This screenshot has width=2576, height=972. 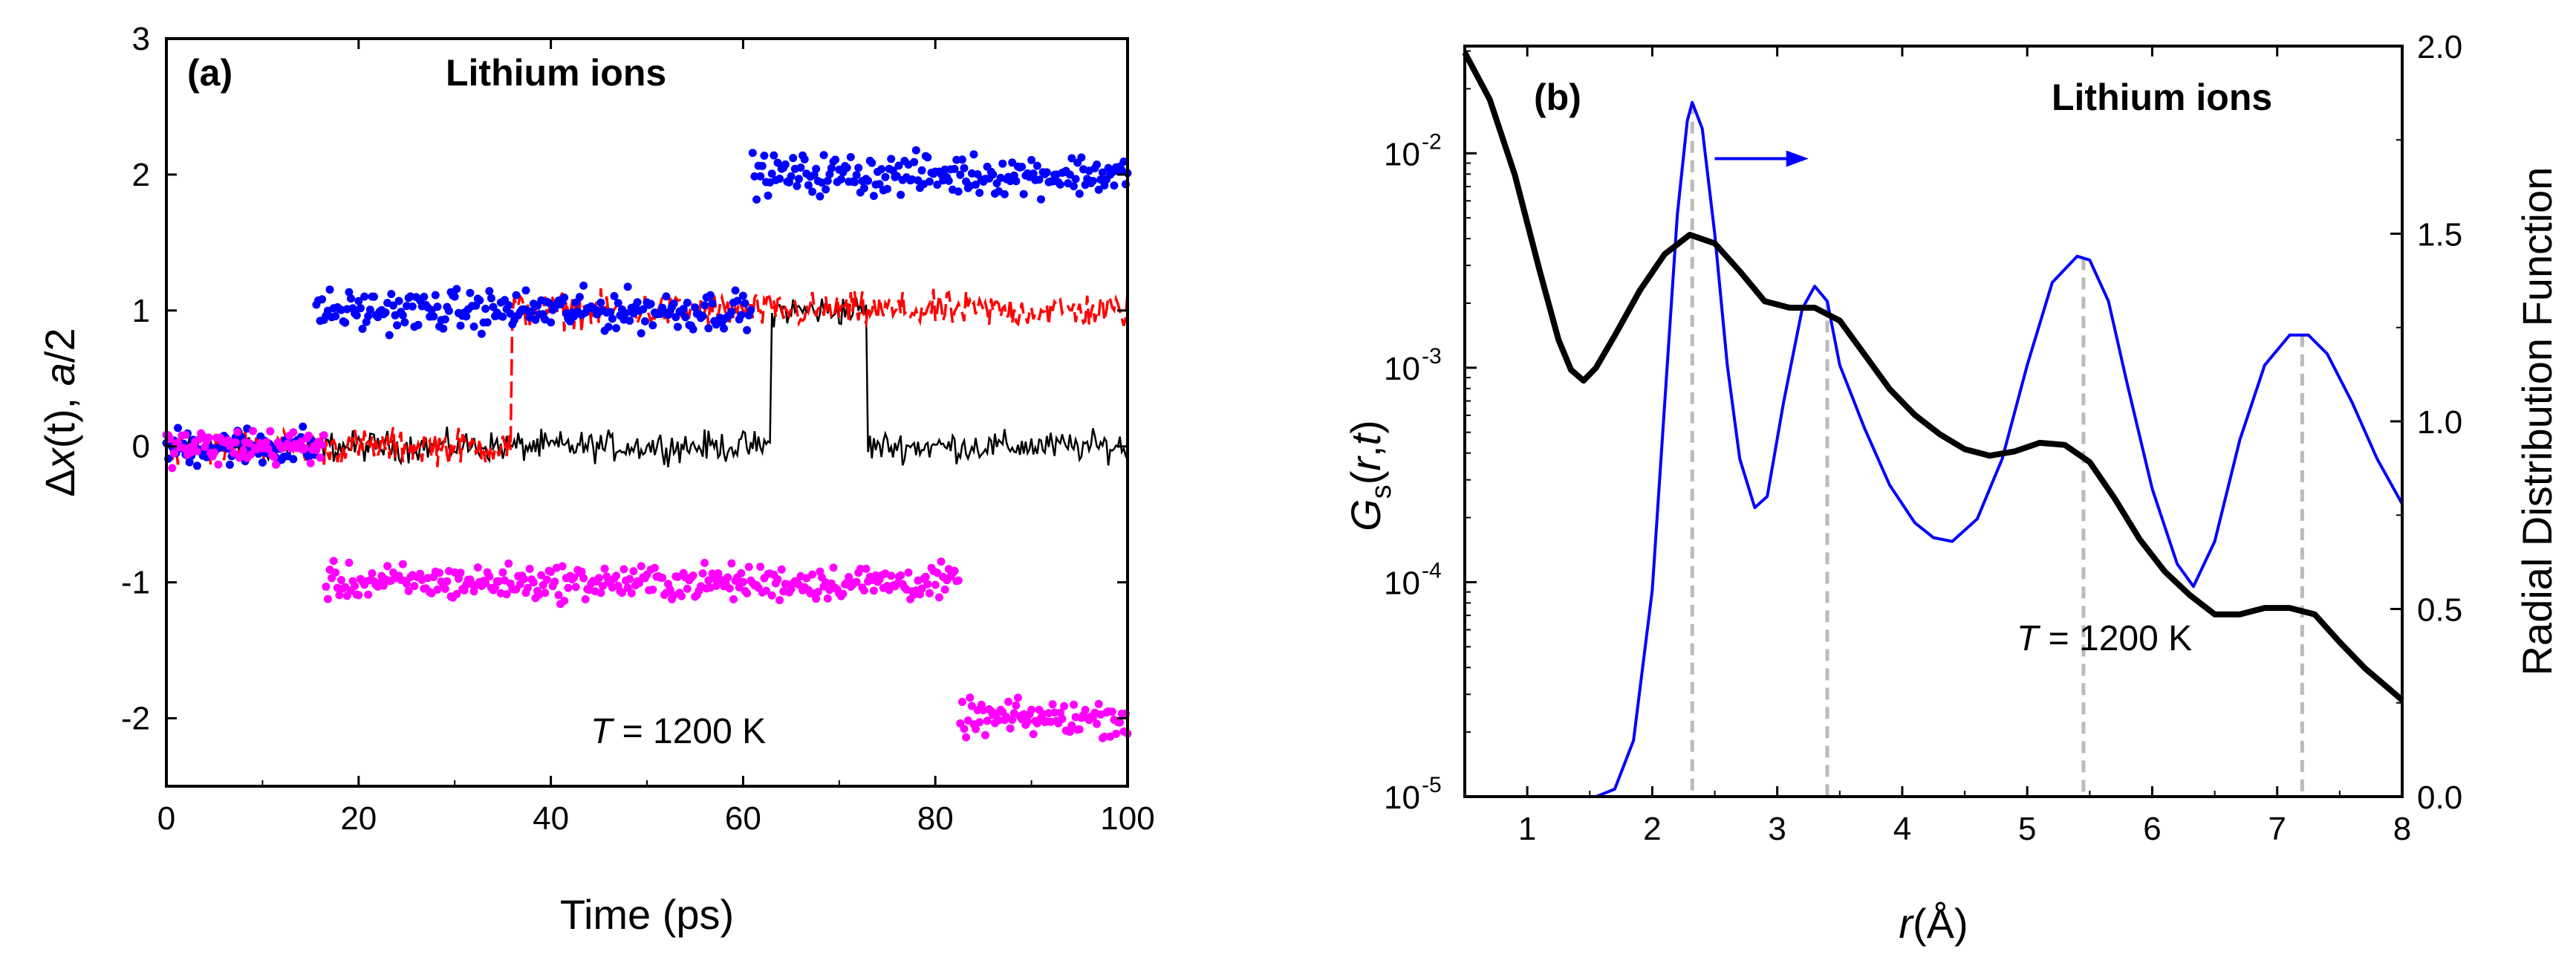 What do you see at coordinates (2439, 235) in the screenshot?
I see `panel-b-ytick-right-label: 1.5` at bounding box center [2439, 235].